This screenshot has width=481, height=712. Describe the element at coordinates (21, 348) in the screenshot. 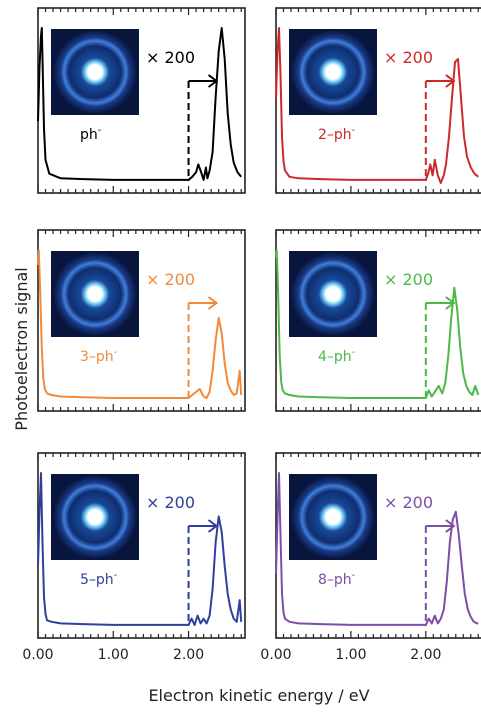

I see `y-axis-title: Photoelectron signal` at that location.